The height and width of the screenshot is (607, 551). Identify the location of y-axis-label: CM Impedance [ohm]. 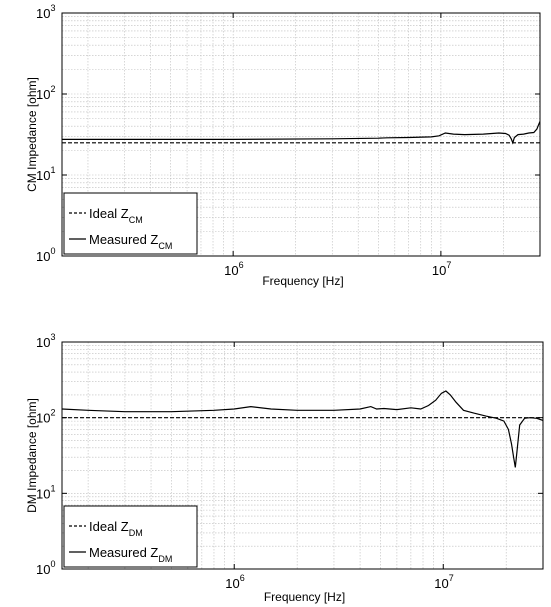
(32, 134).